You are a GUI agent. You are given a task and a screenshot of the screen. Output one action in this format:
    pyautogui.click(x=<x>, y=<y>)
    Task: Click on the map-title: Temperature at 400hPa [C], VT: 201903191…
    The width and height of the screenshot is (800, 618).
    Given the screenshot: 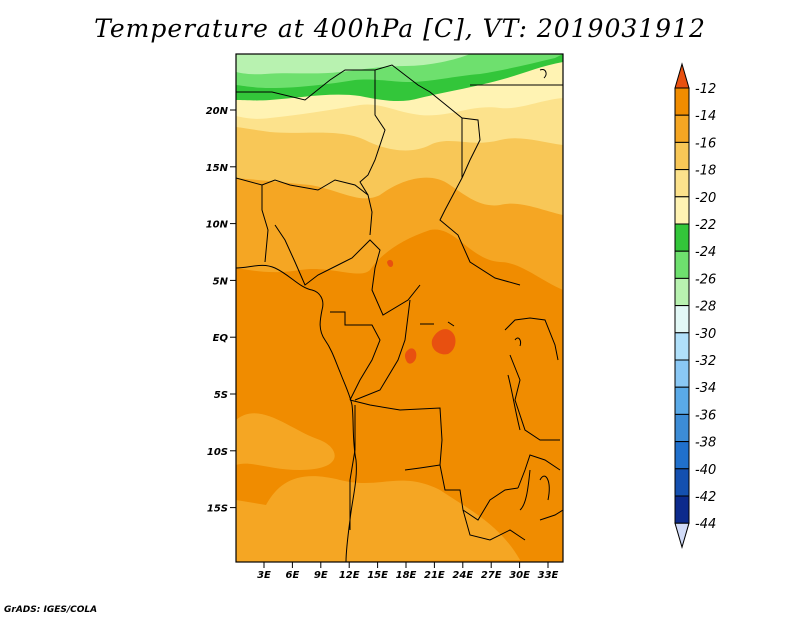 What is the action you would take?
    pyautogui.click(x=400, y=28)
    